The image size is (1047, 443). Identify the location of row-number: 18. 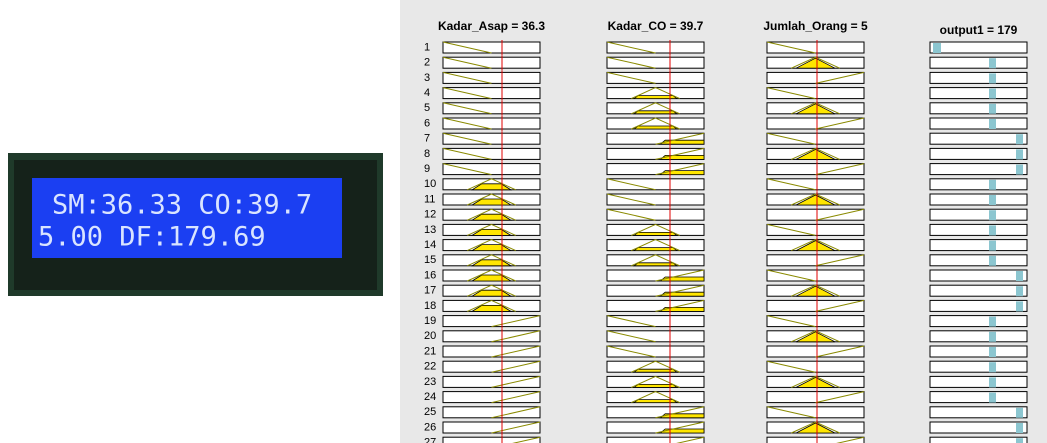
(430, 306).